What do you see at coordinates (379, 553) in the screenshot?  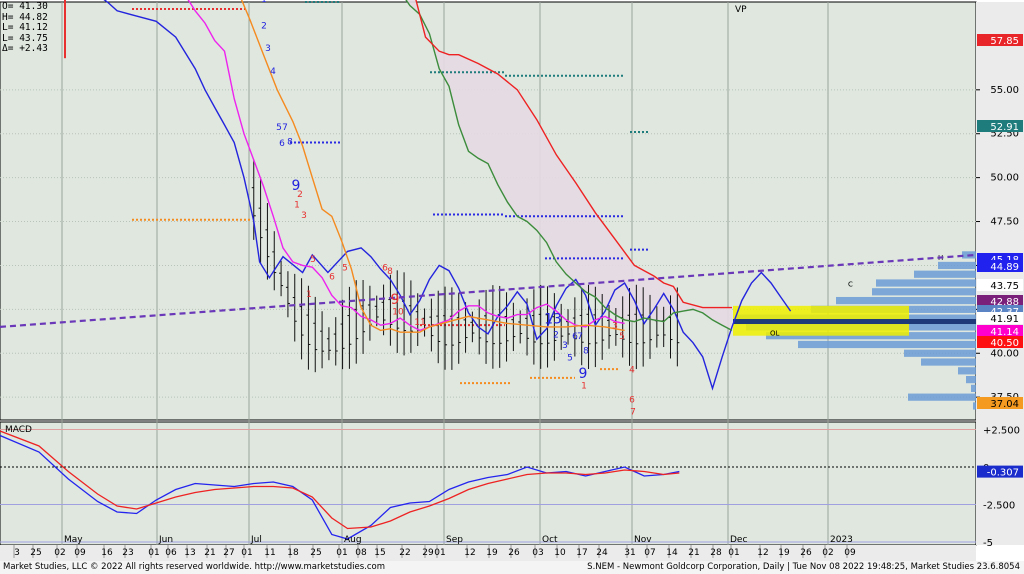 I see `x-tick-label: 15` at bounding box center [379, 553].